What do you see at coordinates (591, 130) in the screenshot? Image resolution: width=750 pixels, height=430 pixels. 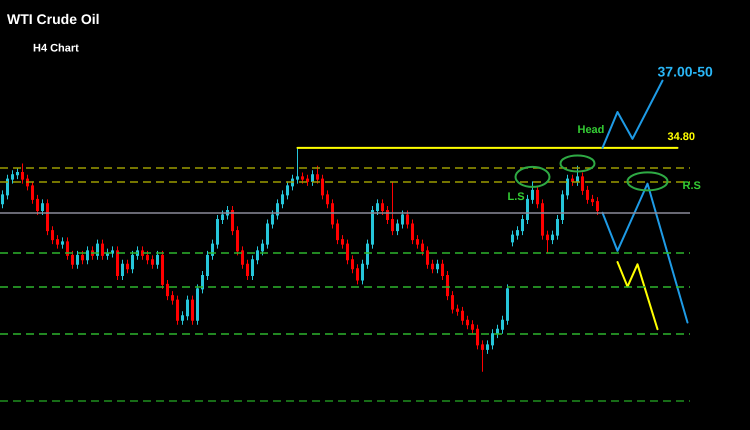 I see `text: Head` at bounding box center [591, 130].